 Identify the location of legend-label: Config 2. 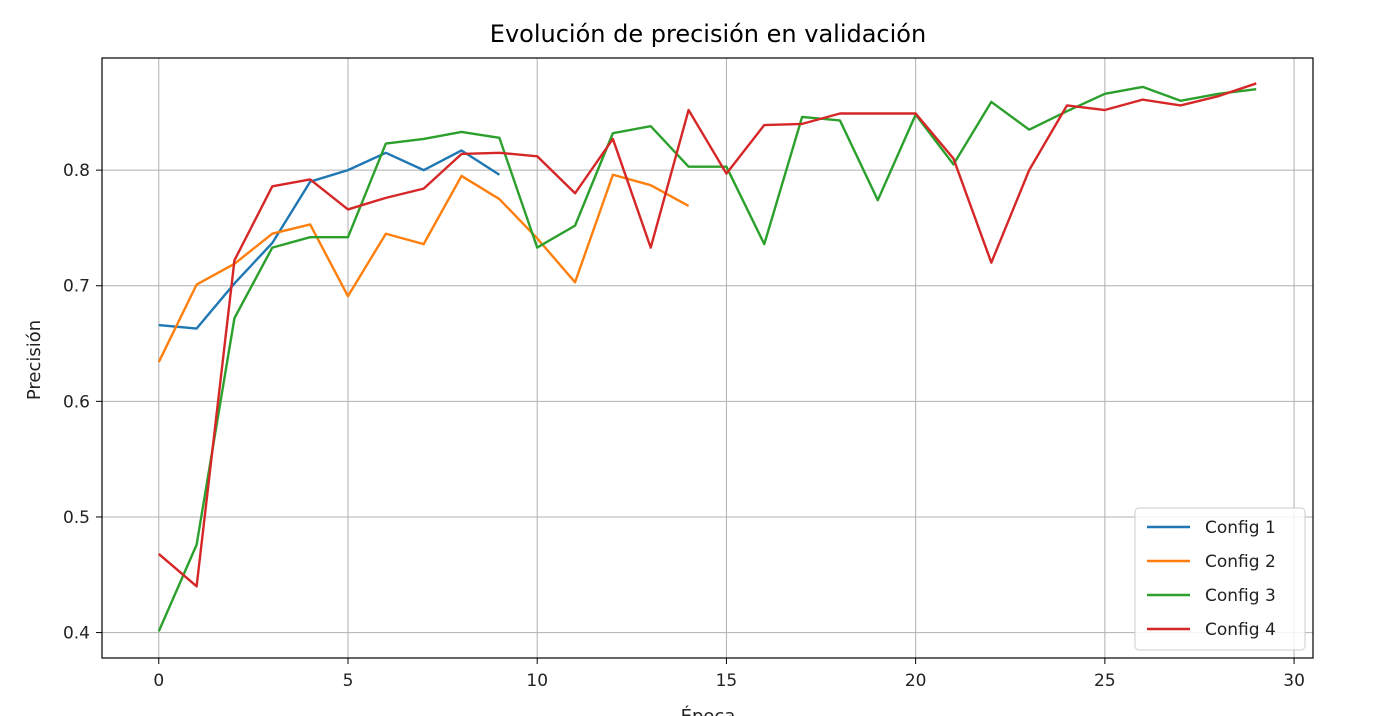
(1240, 562).